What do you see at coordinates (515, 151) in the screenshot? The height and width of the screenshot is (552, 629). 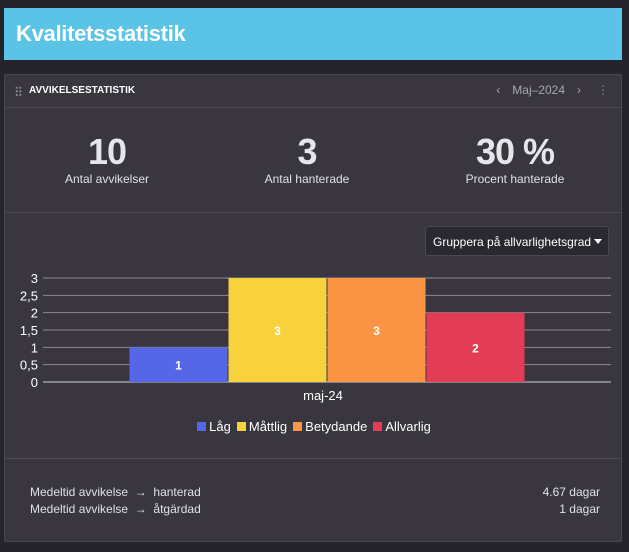 I see `stat-value: 30 %` at bounding box center [515, 151].